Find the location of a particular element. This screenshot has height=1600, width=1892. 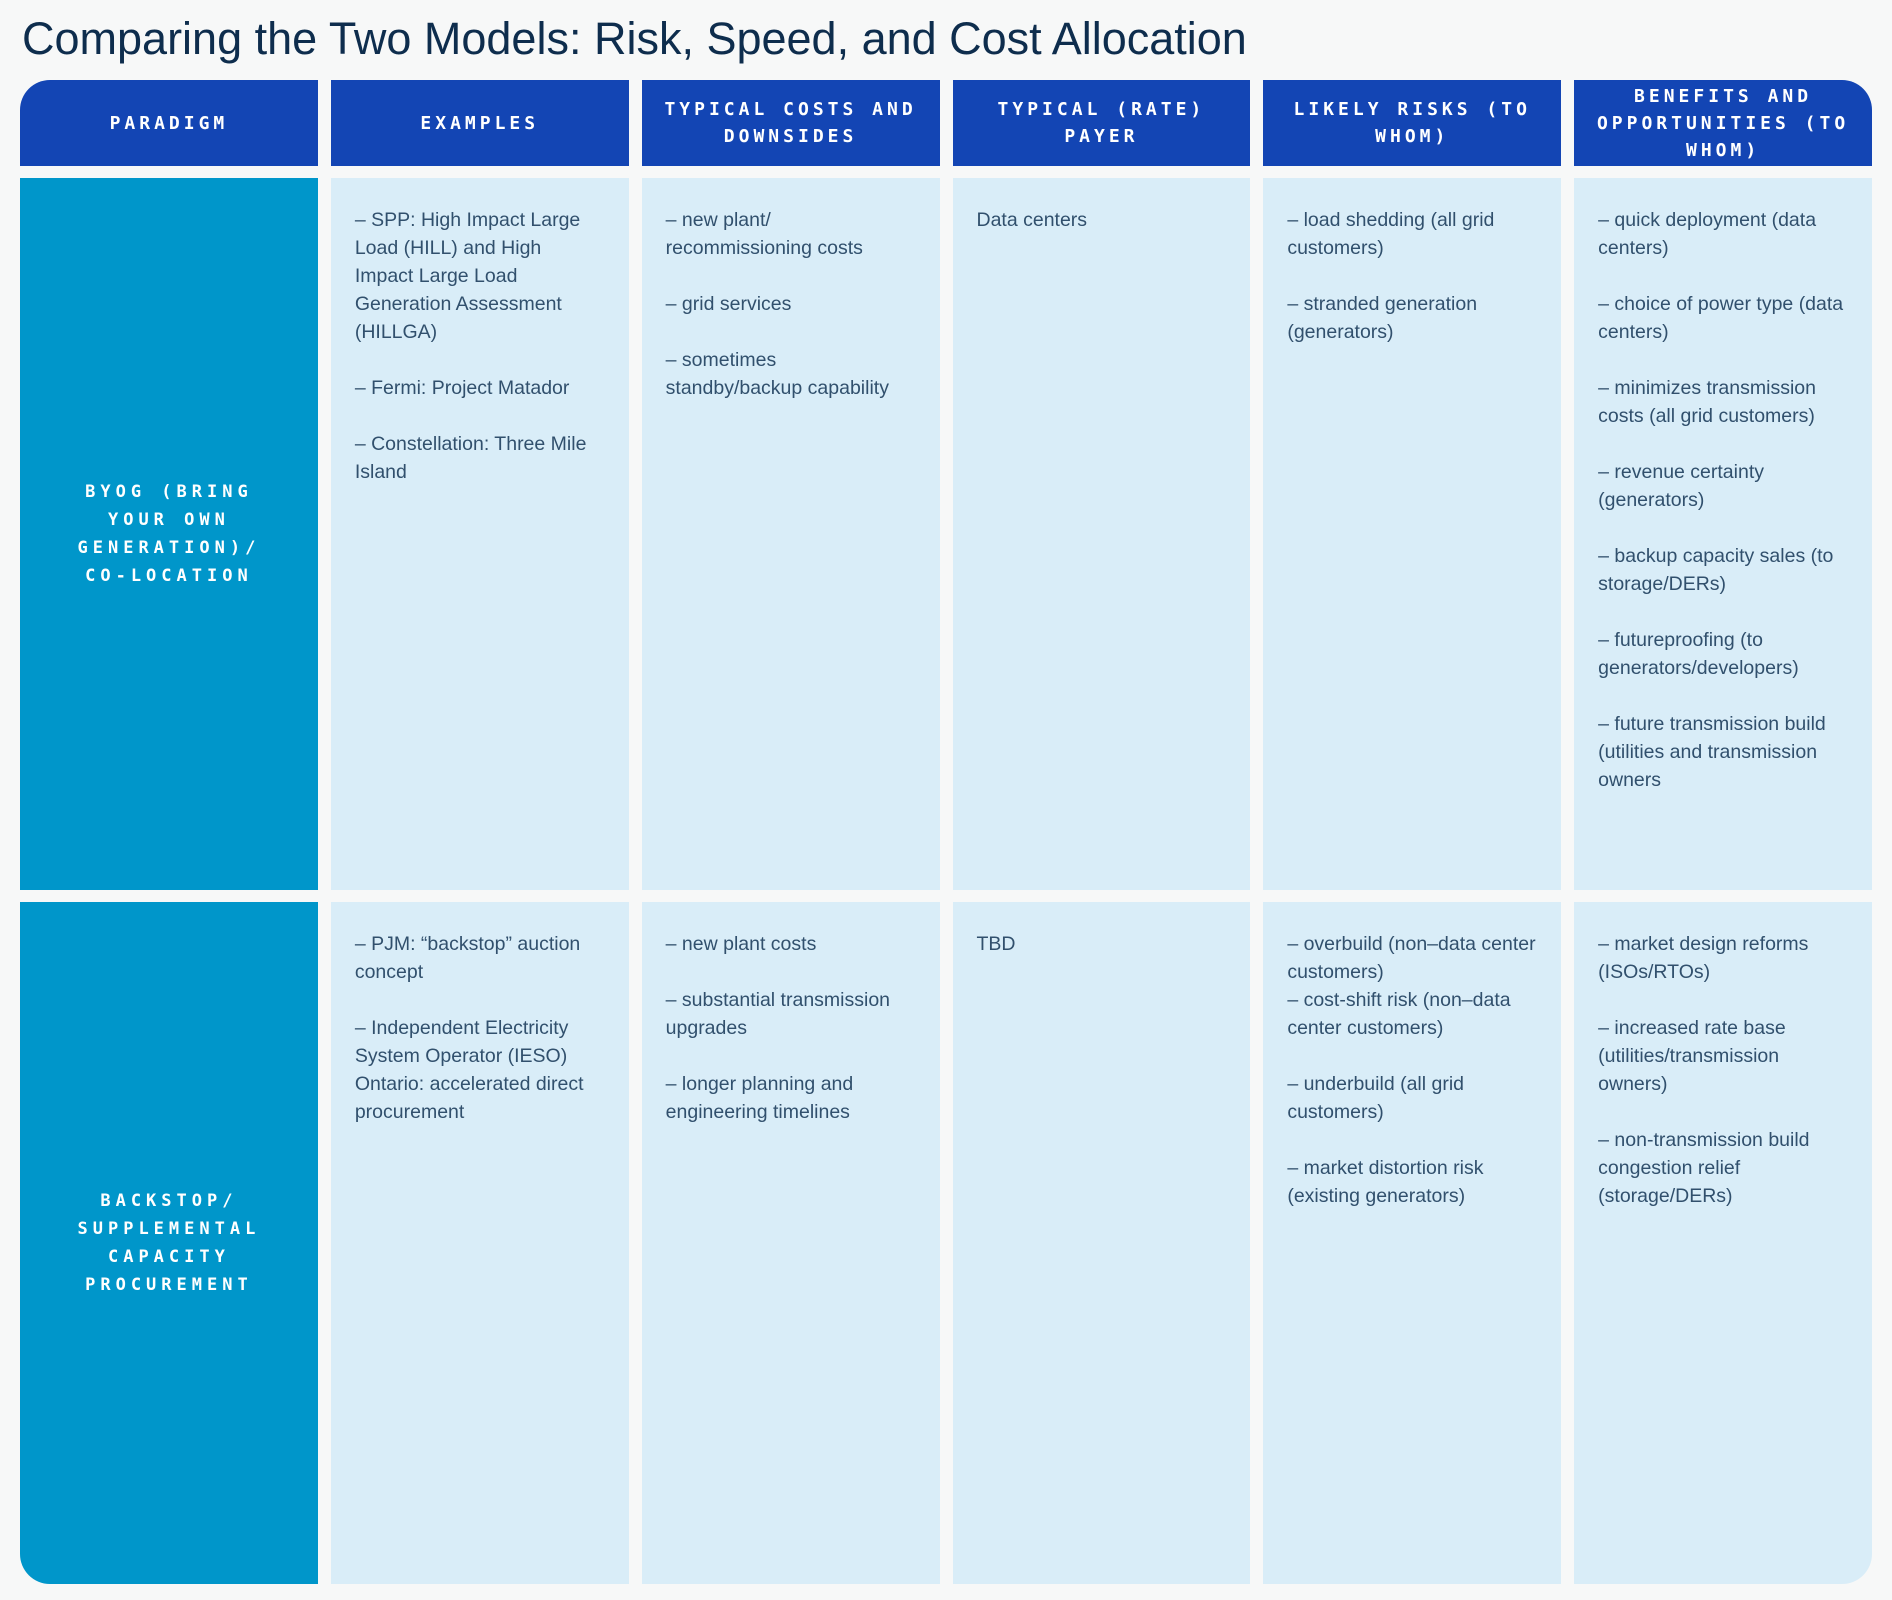

column-header-label: BENEFITS AND OPPORTUNITIES (TO WHOM) is located at coordinates (1723, 123).